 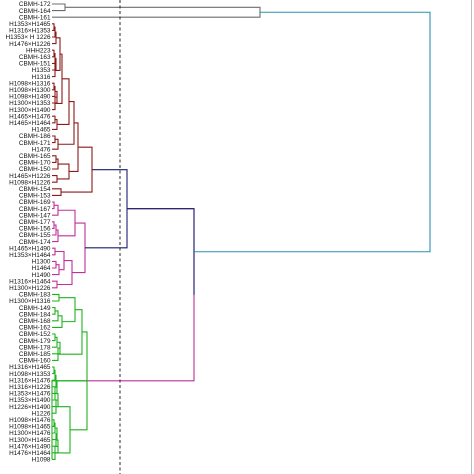 What do you see at coordinates (30, 301) in the screenshot?
I see `leaf-label: H1300×H1316` at bounding box center [30, 301].